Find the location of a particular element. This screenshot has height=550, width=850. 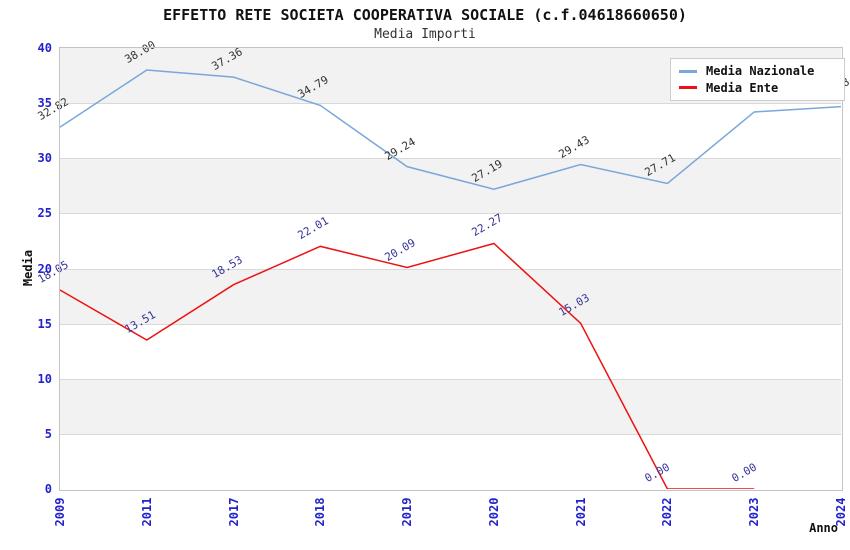

x-tick-label: 2017 is located at coordinates (233, 512).